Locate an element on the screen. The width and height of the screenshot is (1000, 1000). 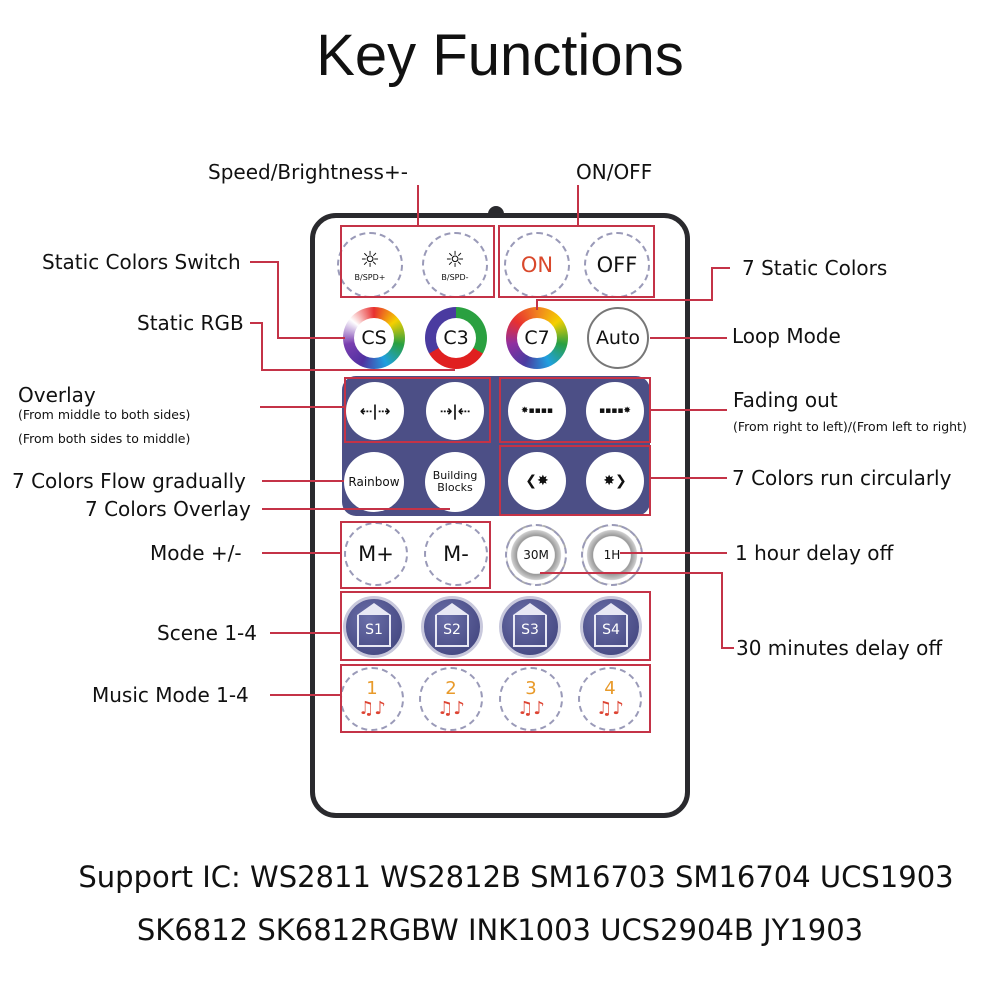
fade-right-to-left-button: ✸▪▪▪▪ is located at coordinates (537, 411).